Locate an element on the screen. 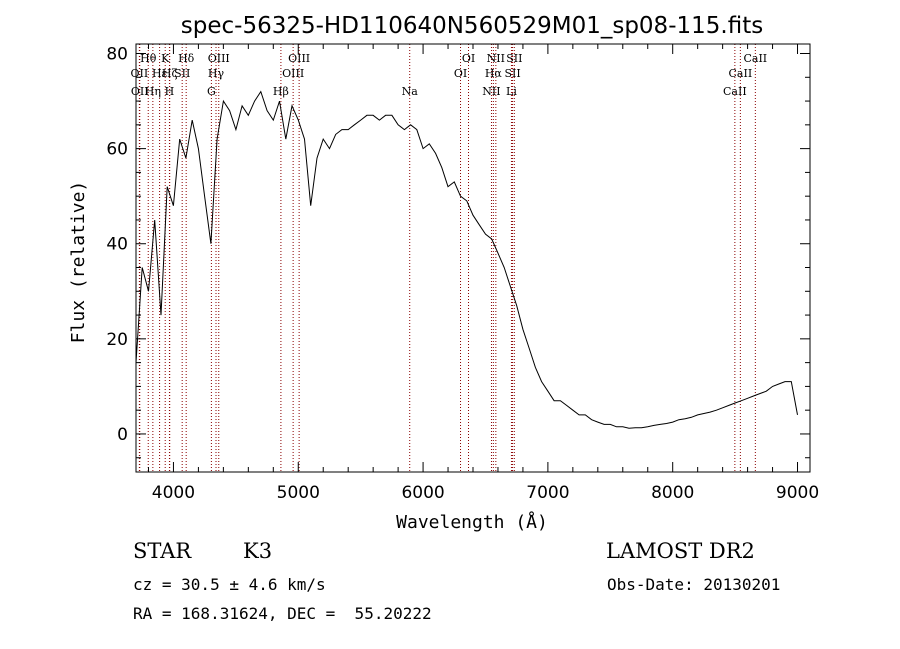  line-label: Hγ is located at coordinates (216, 73).